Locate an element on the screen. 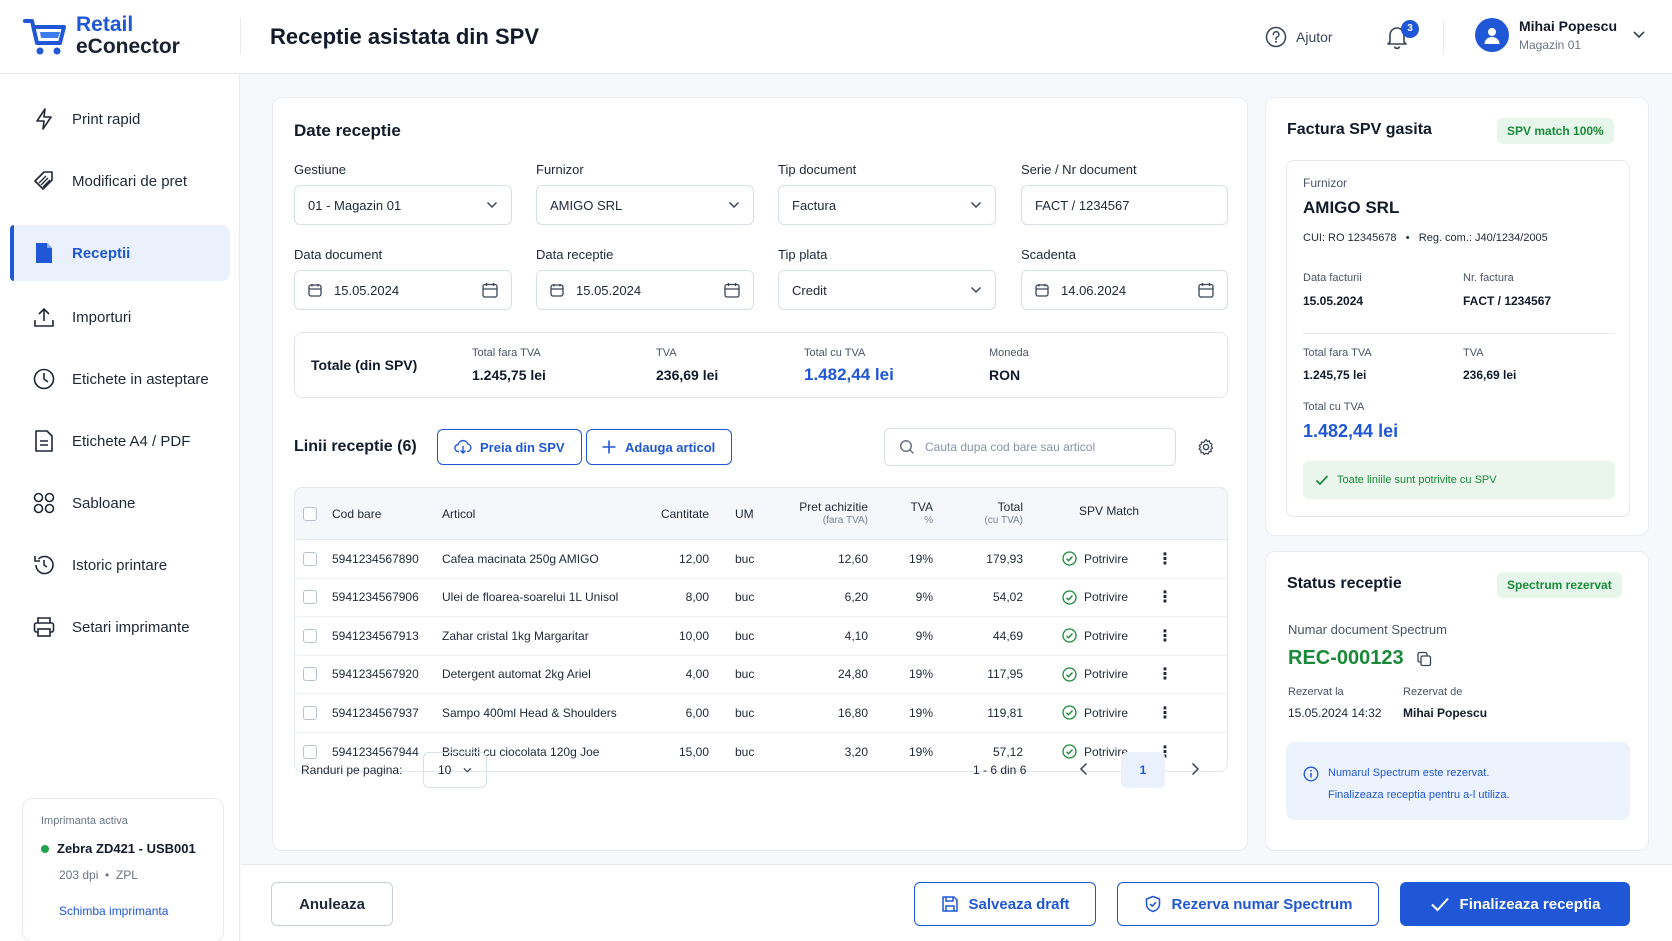 Image resolution: width=1672 pixels, height=941 pixels. sidebar-item-modificari-pret: Modificari de pret is located at coordinates (120, 181).